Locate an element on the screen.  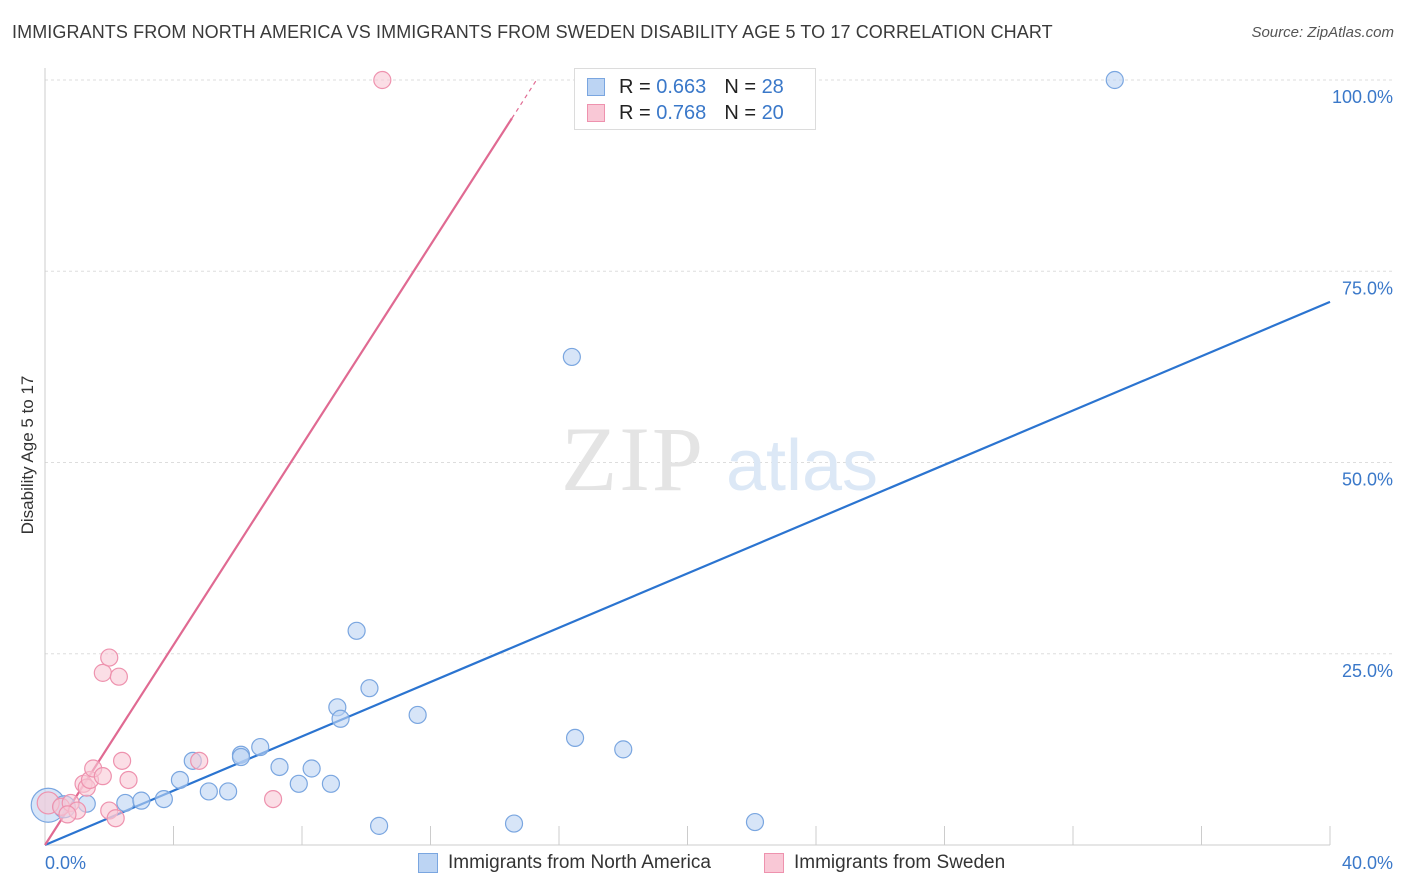
r-value-sweden: 0.768 is located at coordinates (681, 112).